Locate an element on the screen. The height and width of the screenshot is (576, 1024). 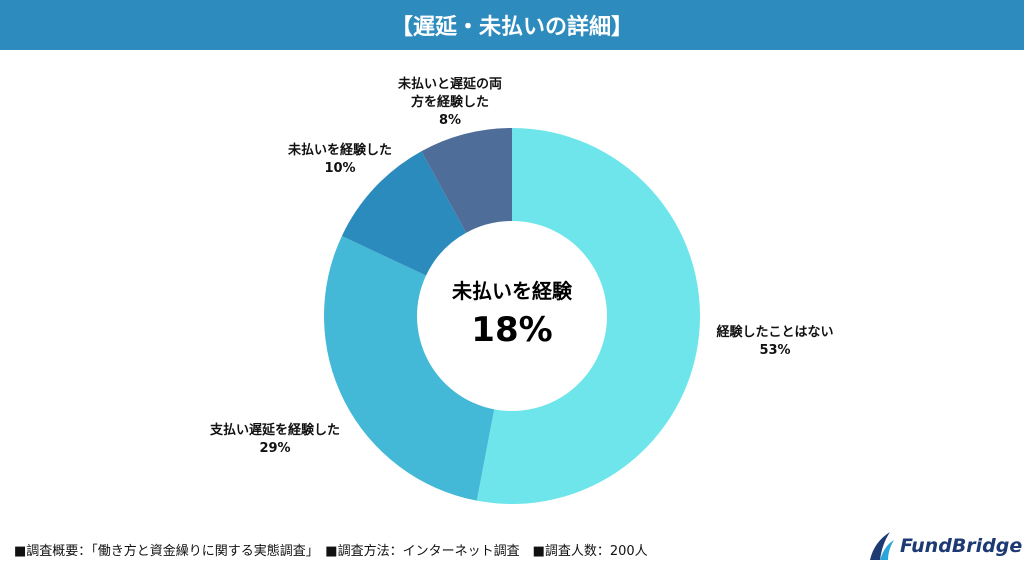
center-title: 未払いを経験 is located at coordinates (512, 291).